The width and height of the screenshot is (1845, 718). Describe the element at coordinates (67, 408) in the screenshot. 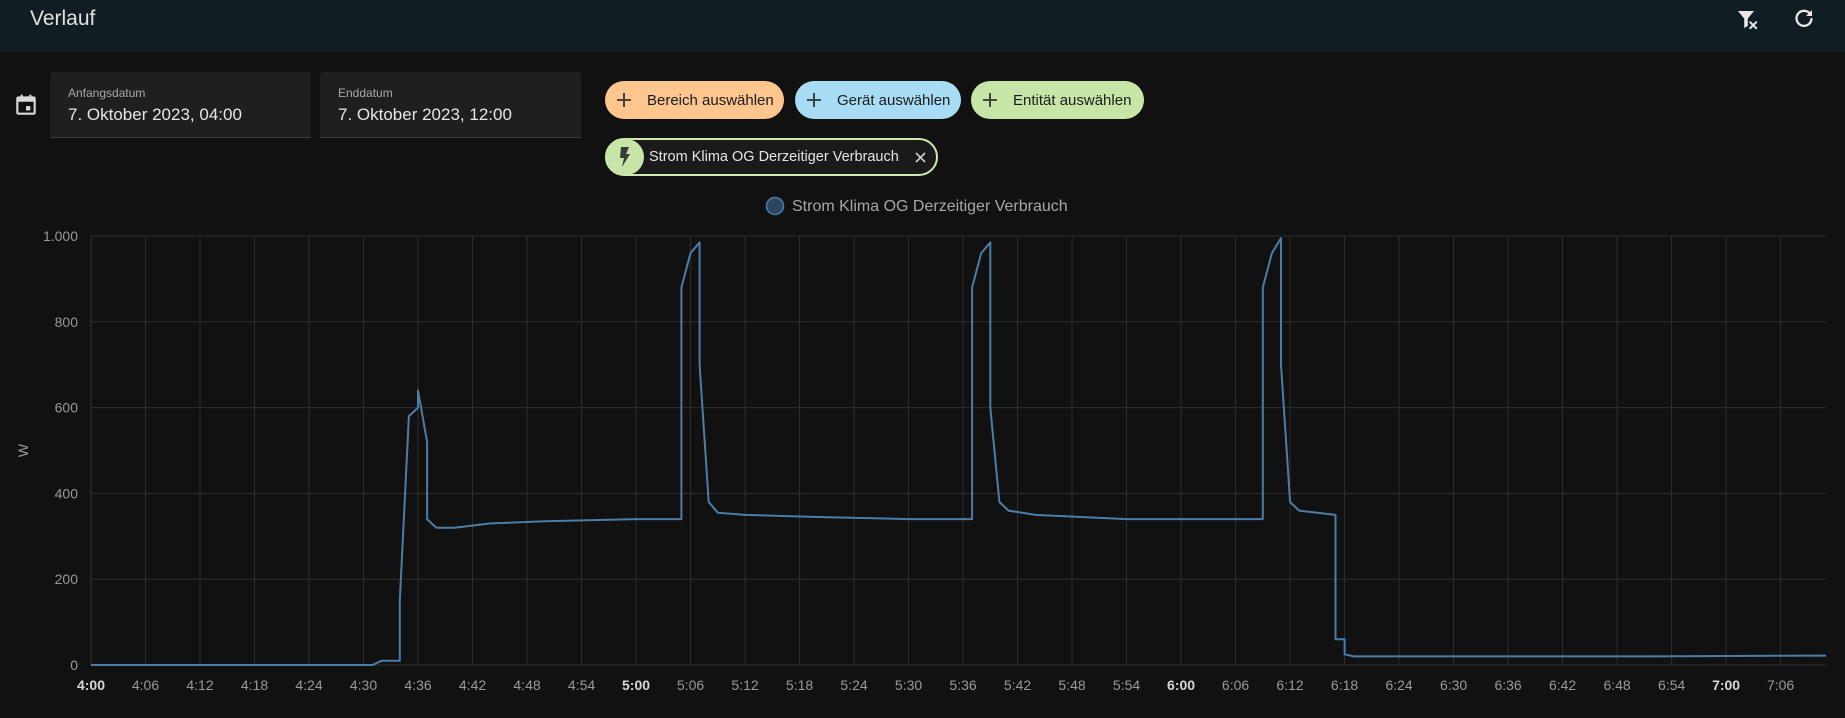

I see `y-tick-label: 600` at that location.